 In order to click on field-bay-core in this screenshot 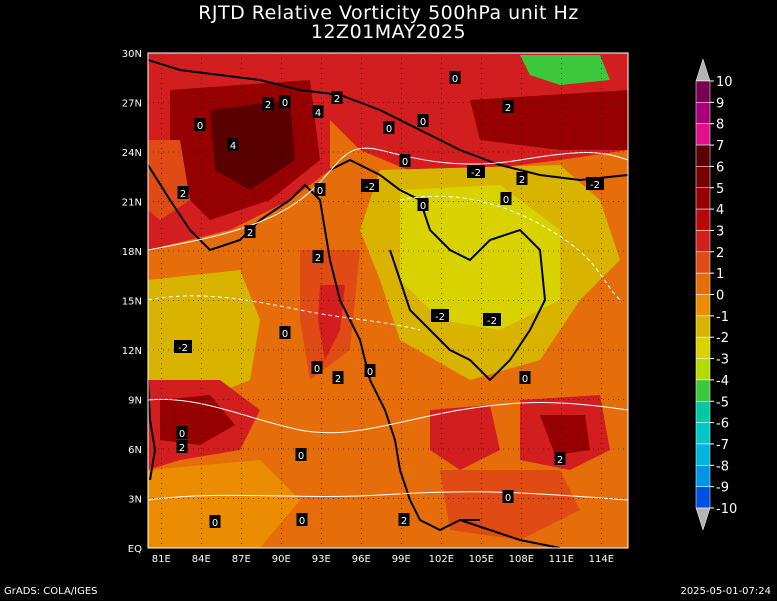, I will do `click(331, 322)`.